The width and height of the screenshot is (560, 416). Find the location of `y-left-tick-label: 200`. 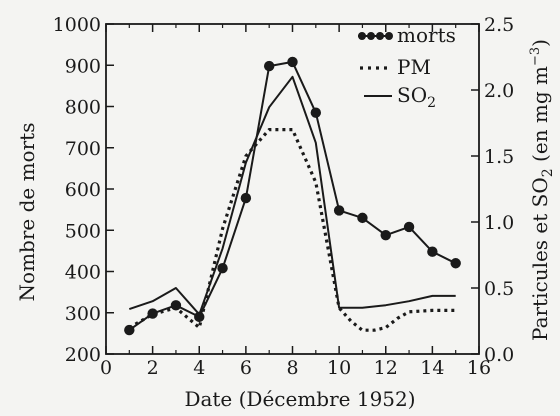

y-left-tick-label: 200 is located at coordinates (83, 355).